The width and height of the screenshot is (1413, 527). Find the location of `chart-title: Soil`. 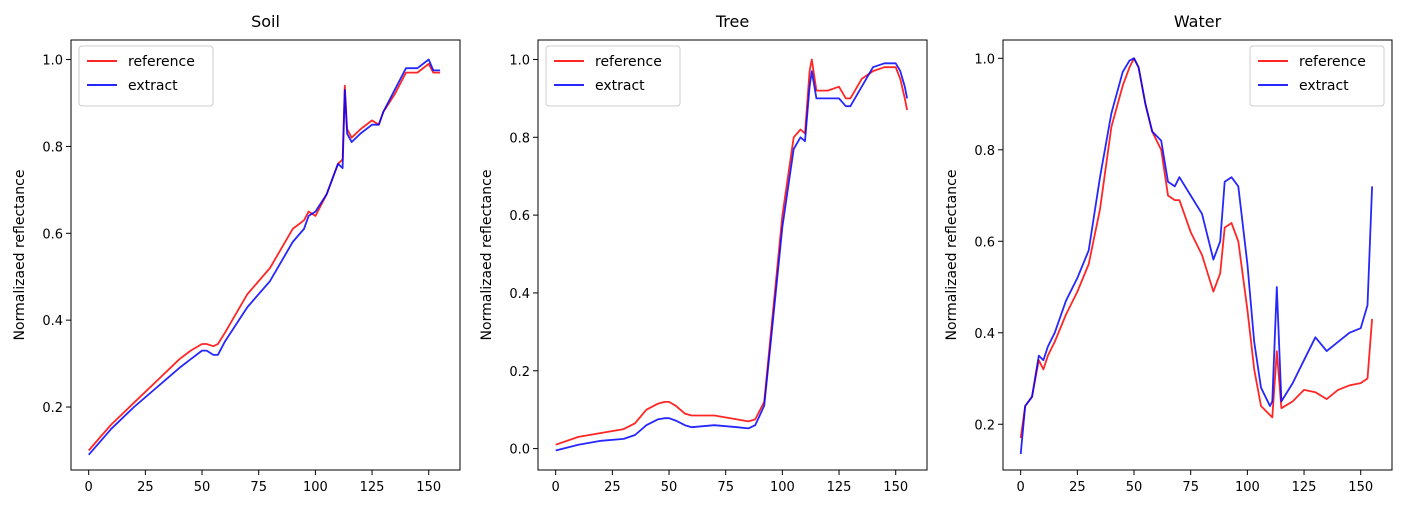

chart-title: Soil is located at coordinates (265, 21).